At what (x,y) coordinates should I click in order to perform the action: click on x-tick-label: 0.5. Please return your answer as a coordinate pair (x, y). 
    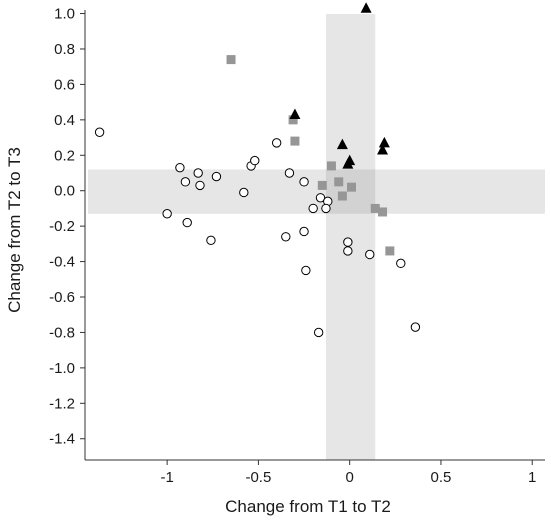
    Looking at the image, I should click on (441, 477).